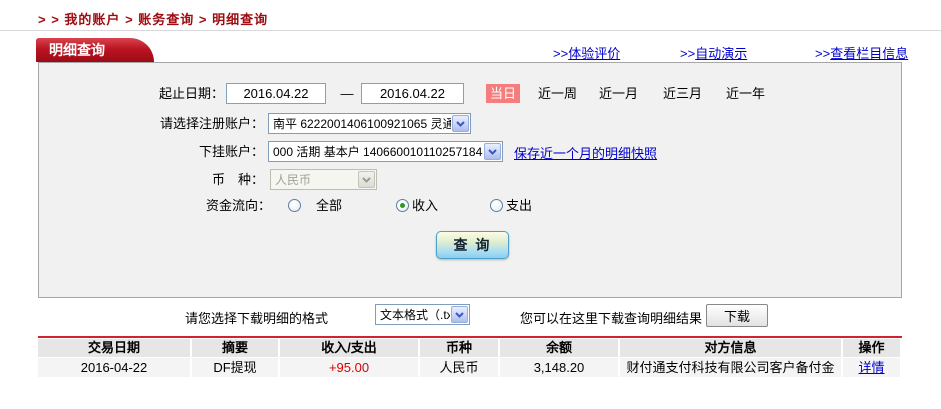  What do you see at coordinates (737, 315) in the screenshot?
I see `download-button: 下载` at bounding box center [737, 315].